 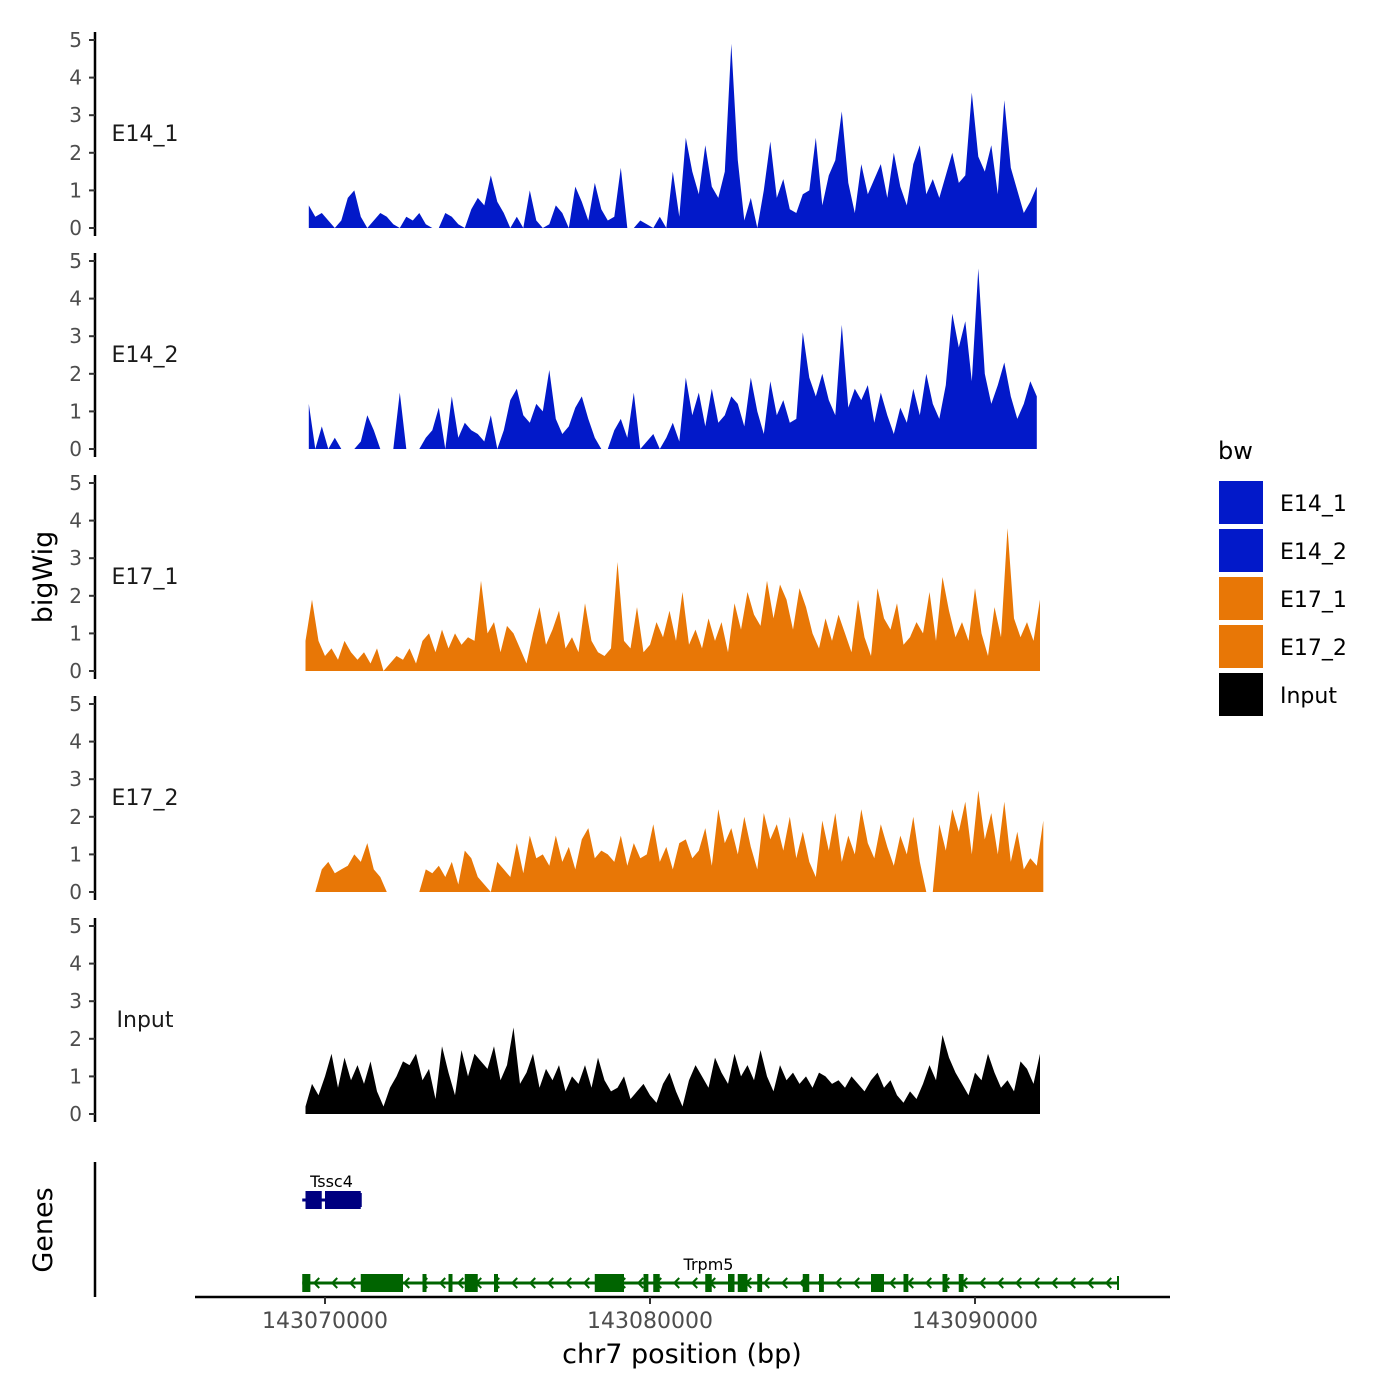 I want to click on legend: bw E14_1 E14_2 E17_1 E17_2 Input, so click(x=1282, y=576).